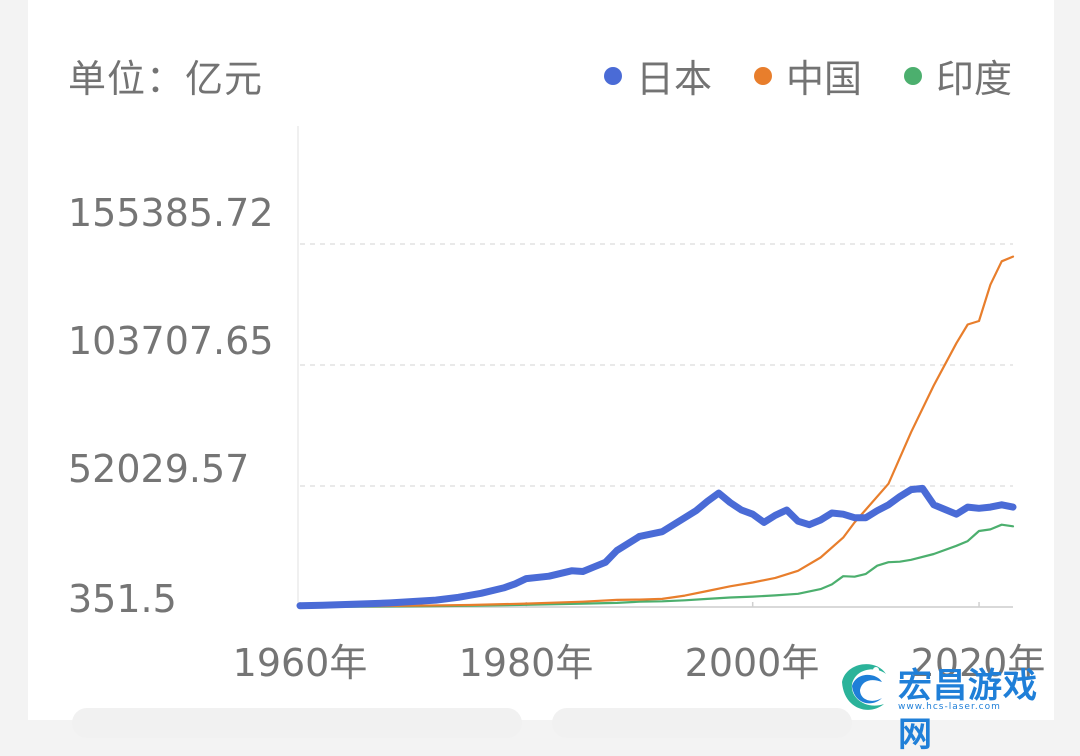 The image size is (1080, 756). What do you see at coordinates (171, 341) in the screenshot?
I see `y-tick-label: 103707.65` at bounding box center [171, 341].